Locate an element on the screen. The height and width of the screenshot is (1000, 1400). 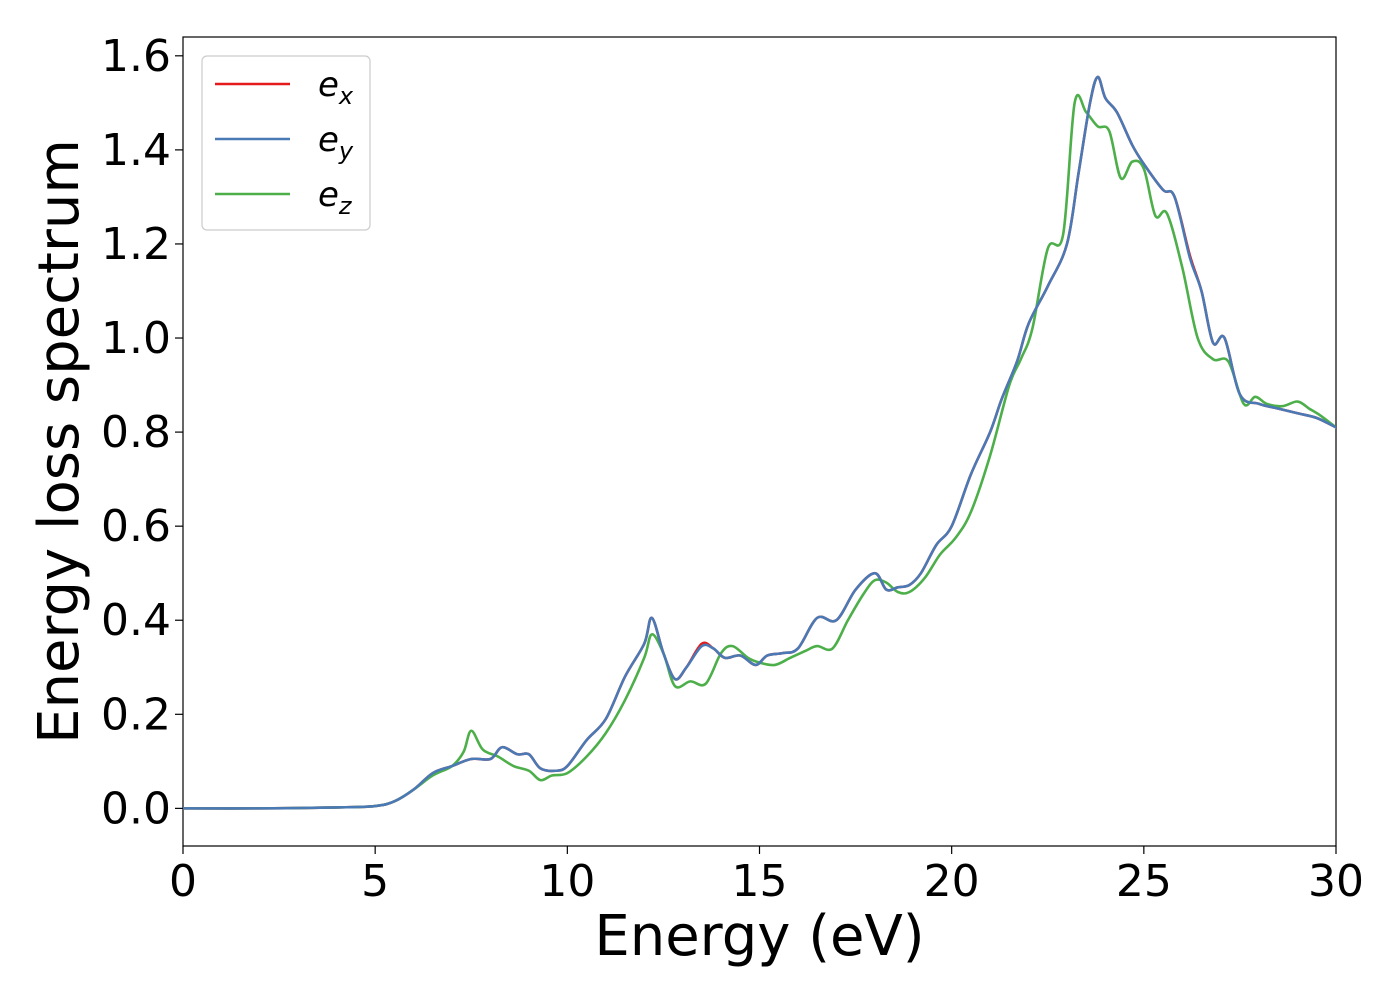
y-tick-label: 1.0 is located at coordinates (136, 338).